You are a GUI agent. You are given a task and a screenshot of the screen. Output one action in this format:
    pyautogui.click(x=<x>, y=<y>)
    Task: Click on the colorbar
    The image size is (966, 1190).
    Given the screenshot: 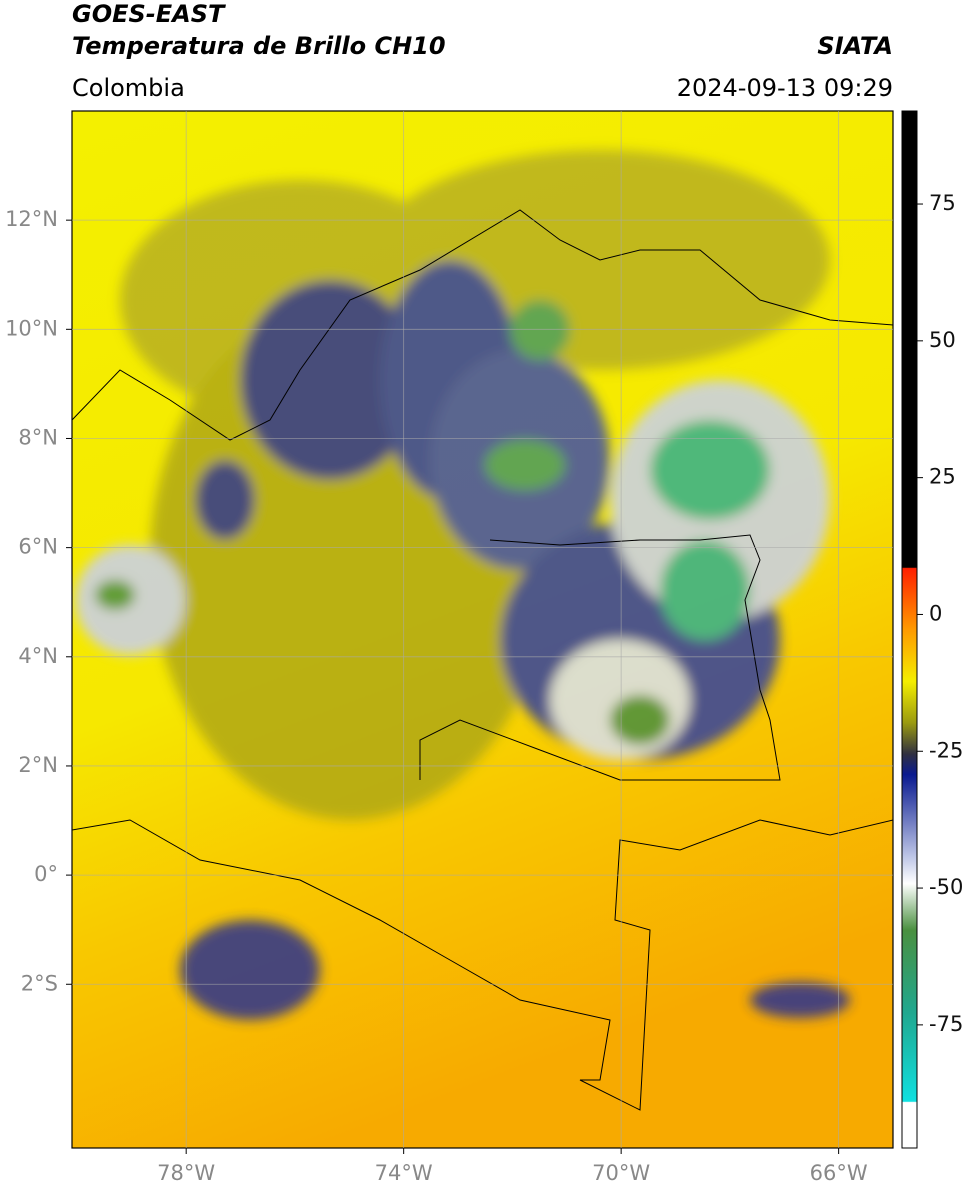 What is the action you would take?
    pyautogui.click(x=909, y=629)
    